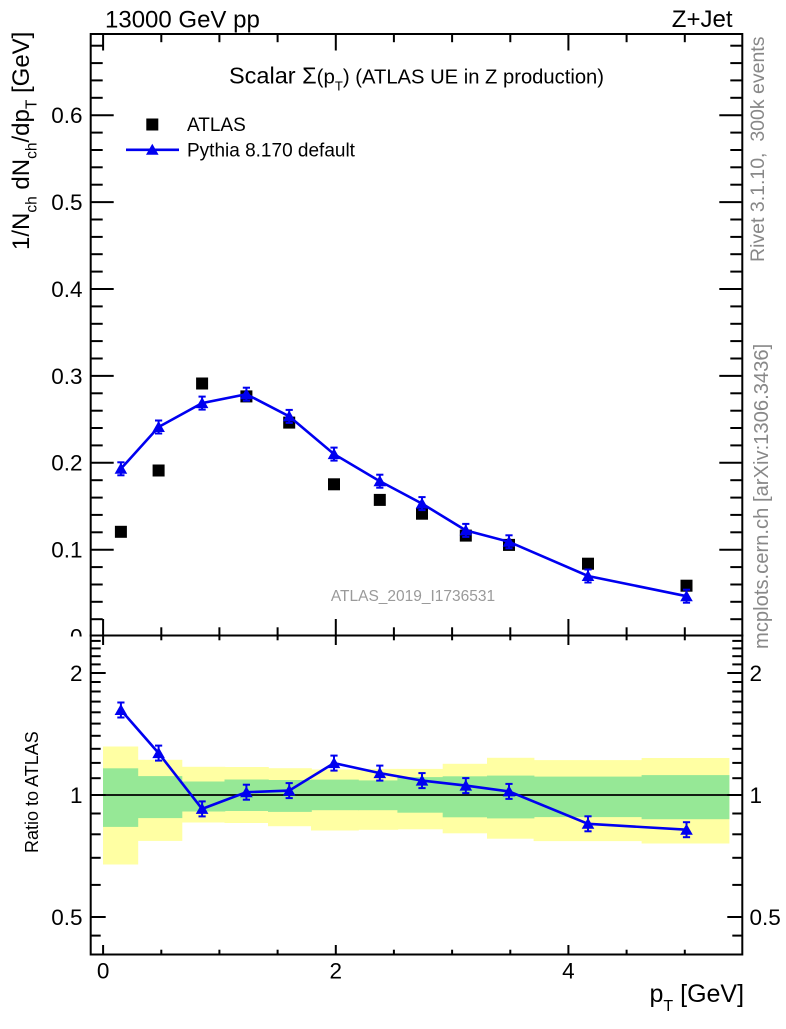 This screenshot has width=786, height=1029. Describe the element at coordinates (103, 971) in the screenshot. I see `svg-text: 0` at that location.